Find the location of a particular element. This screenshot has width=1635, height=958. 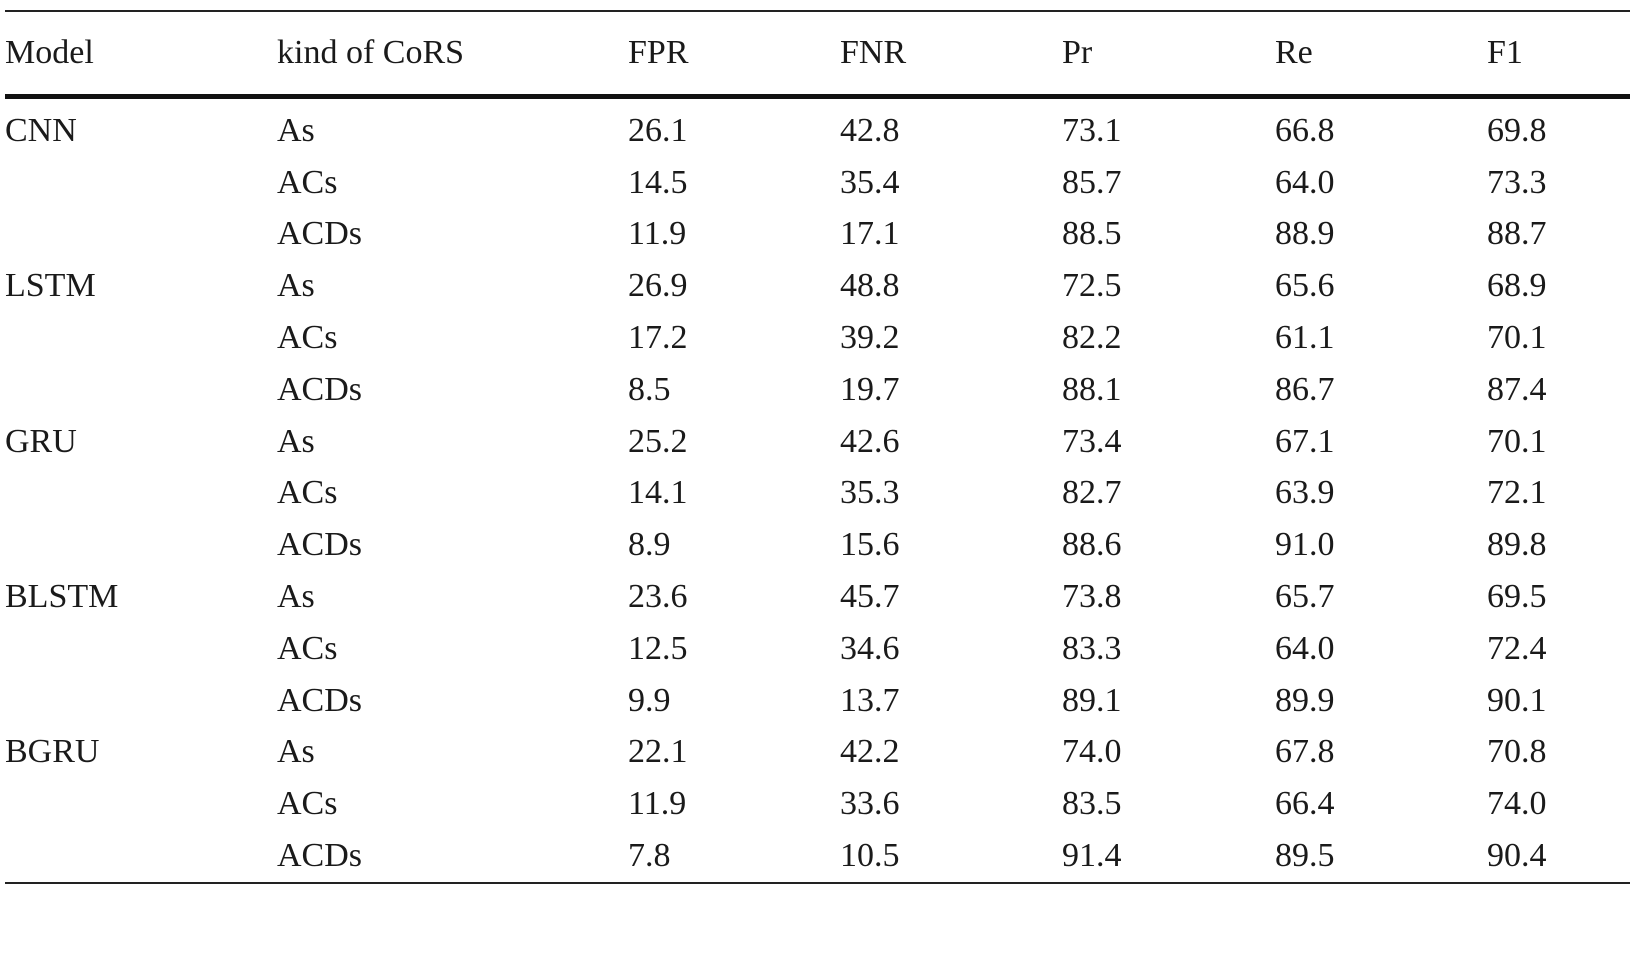

cell-f1: 72.4 is located at coordinates (1517, 648).